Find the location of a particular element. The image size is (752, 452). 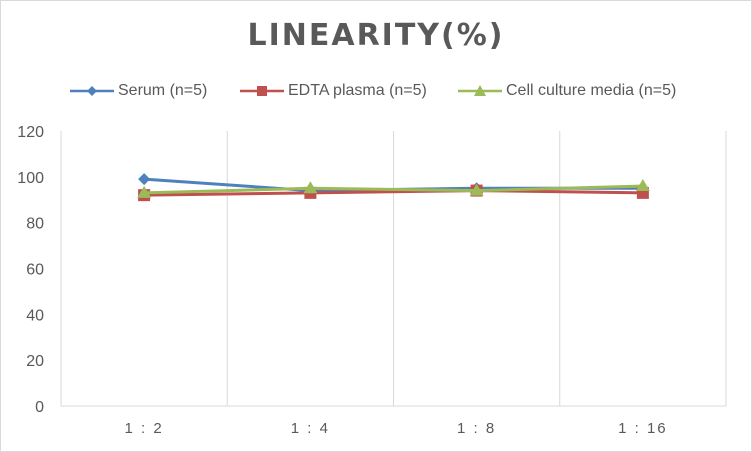

y-tick-label: 40 is located at coordinates (35, 315).